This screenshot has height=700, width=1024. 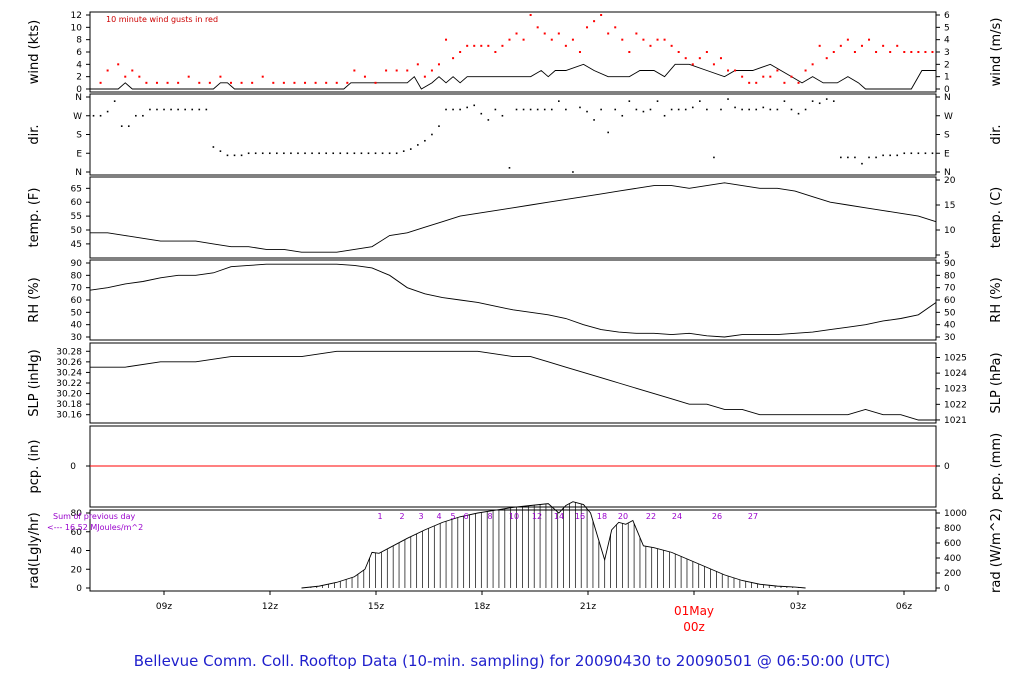 What do you see at coordinates (69, 363) in the screenshot?
I see `slp-tick-label: 30.26` at bounding box center [69, 363].